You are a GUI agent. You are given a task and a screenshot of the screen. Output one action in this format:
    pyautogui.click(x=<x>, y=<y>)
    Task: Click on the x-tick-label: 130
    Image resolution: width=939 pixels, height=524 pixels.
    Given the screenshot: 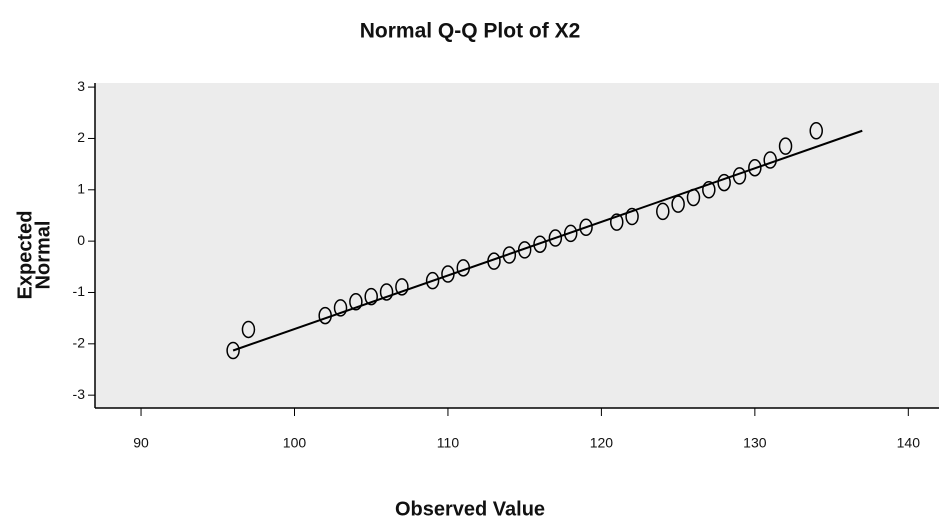 What is the action you would take?
    pyautogui.click(x=755, y=443)
    